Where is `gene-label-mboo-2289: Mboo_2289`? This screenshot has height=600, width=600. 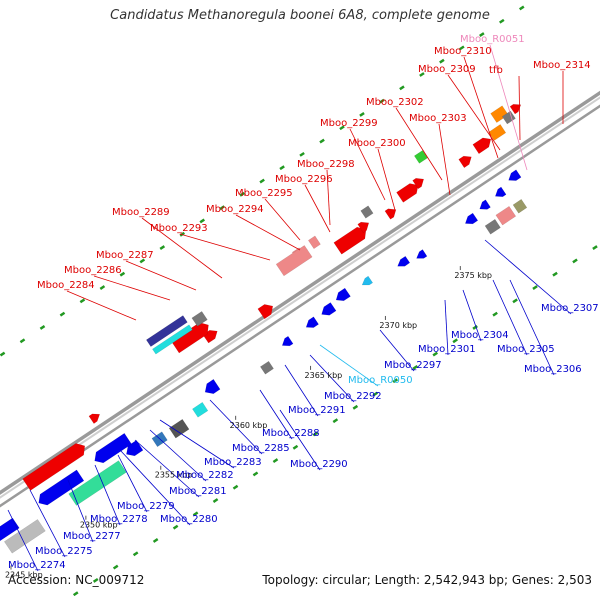 gene-label-mboo-2289: Mboo_2289 is located at coordinates (141, 212).